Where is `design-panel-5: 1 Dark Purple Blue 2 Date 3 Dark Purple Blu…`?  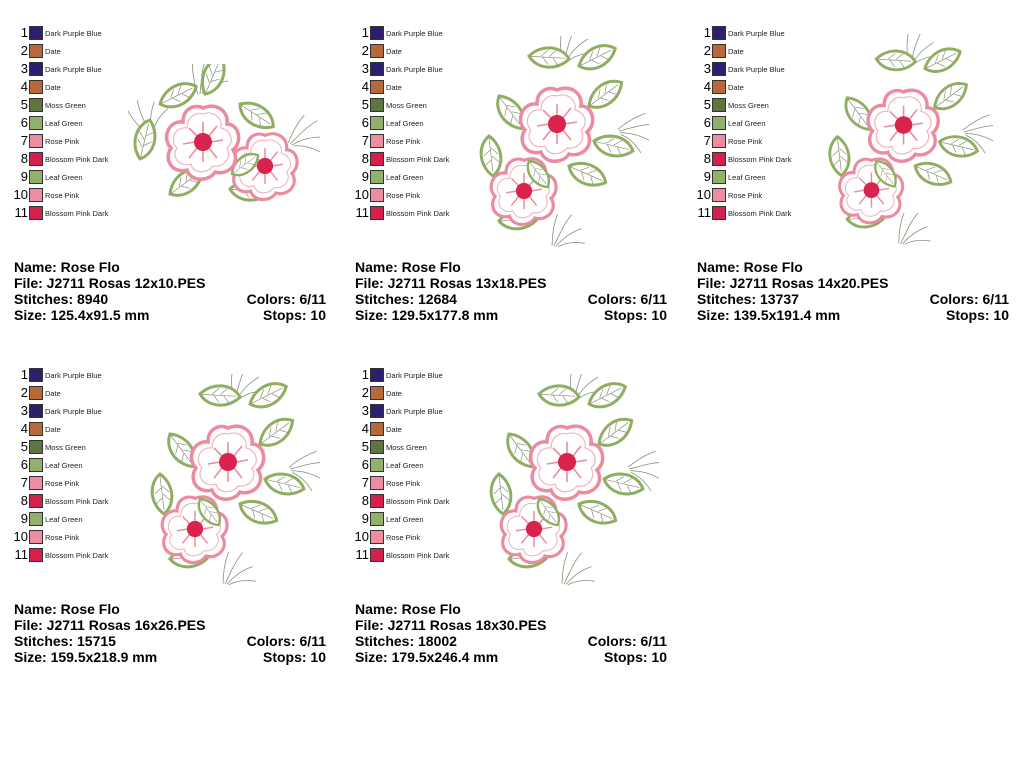 design-panel-5: 1 Dark Purple Blue 2 Date 3 Dark Purple Blu… is located at coordinates (511, 526).